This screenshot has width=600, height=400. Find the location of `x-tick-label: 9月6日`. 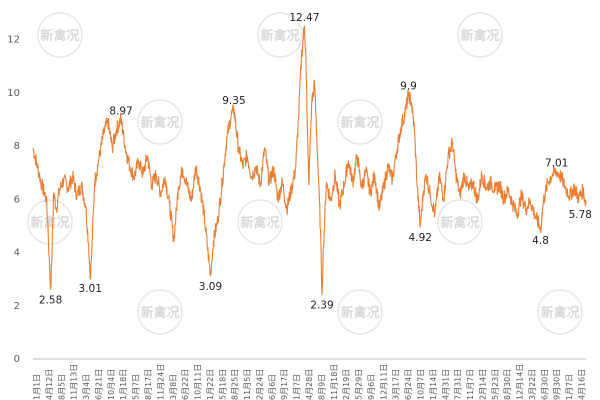

x-tick-label: 9月6日 is located at coordinates (371, 387).